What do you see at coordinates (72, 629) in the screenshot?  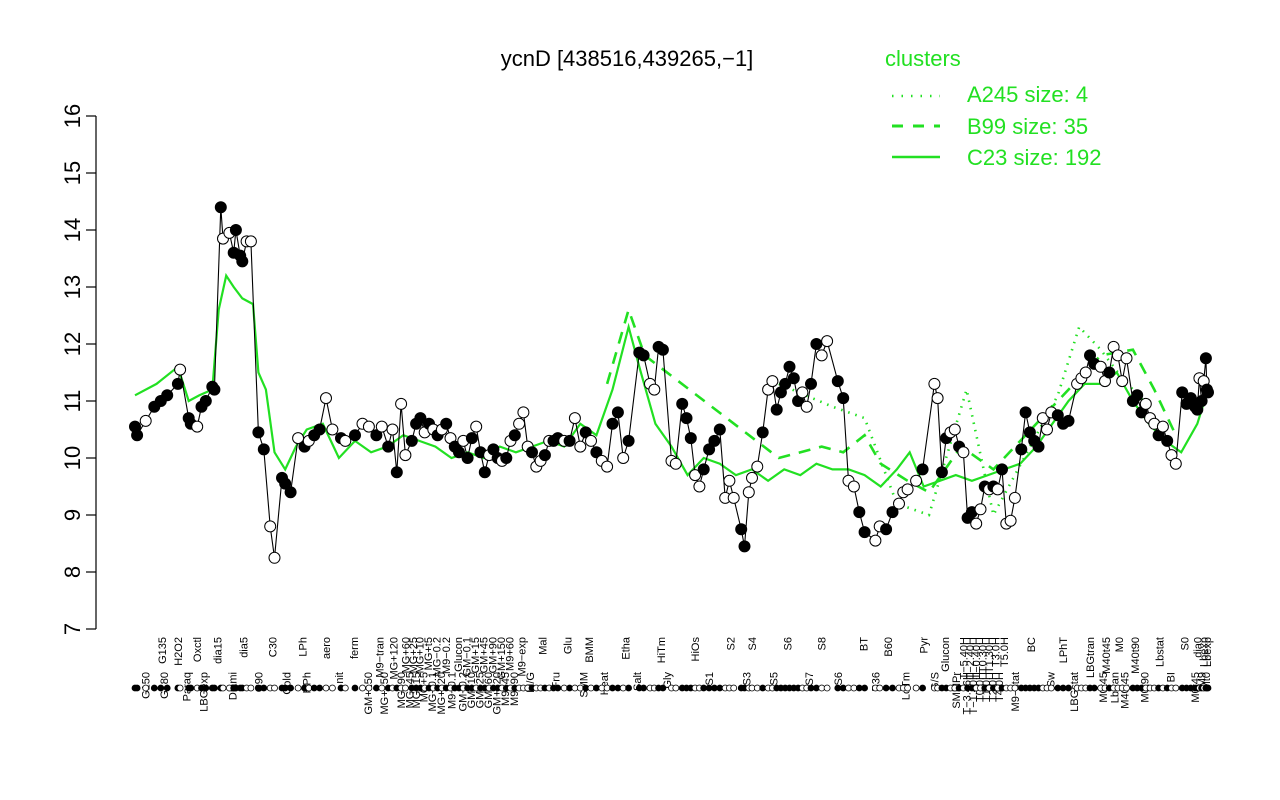 I see `y-tick-label: 7` at bounding box center [72, 629].